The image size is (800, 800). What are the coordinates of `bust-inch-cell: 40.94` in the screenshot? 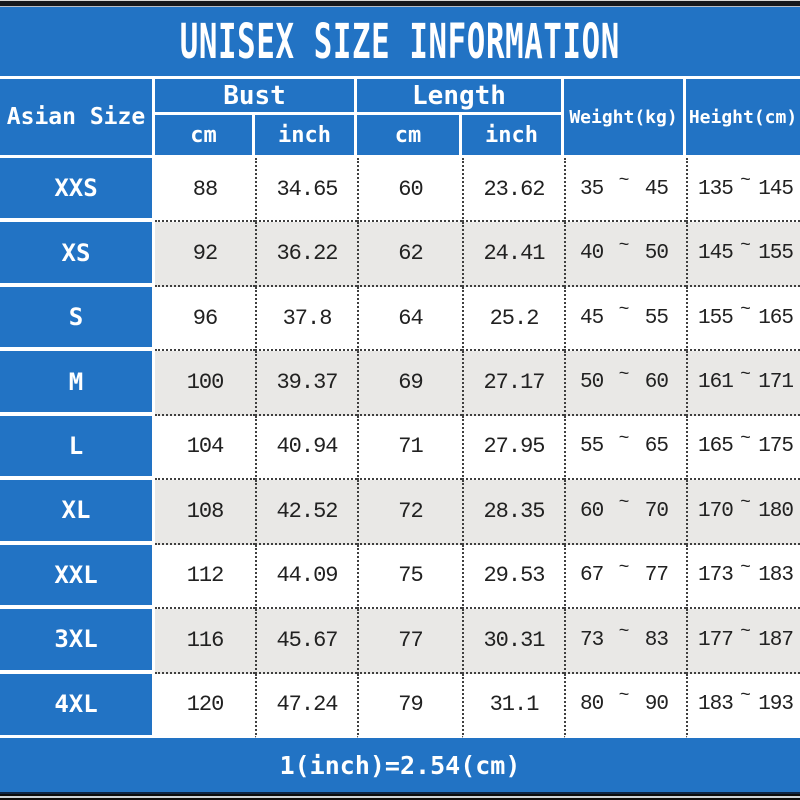 It's located at (306, 448).